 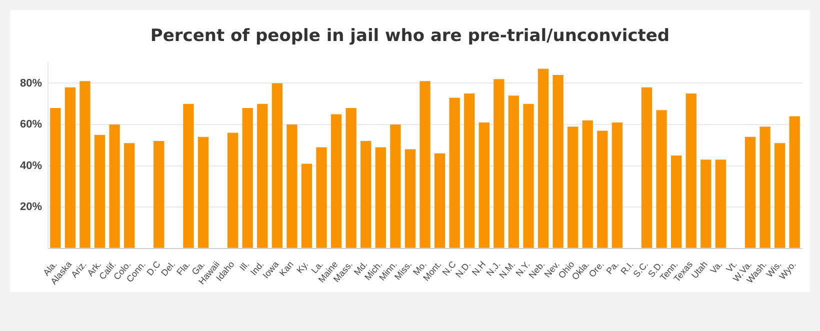 I want to click on x-tick-label: Ind., so click(x=257, y=268).